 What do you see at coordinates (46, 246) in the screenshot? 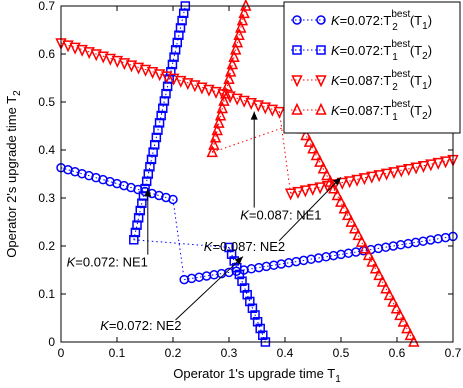
I see `y-tick-label: 0.2` at bounding box center [46, 246].